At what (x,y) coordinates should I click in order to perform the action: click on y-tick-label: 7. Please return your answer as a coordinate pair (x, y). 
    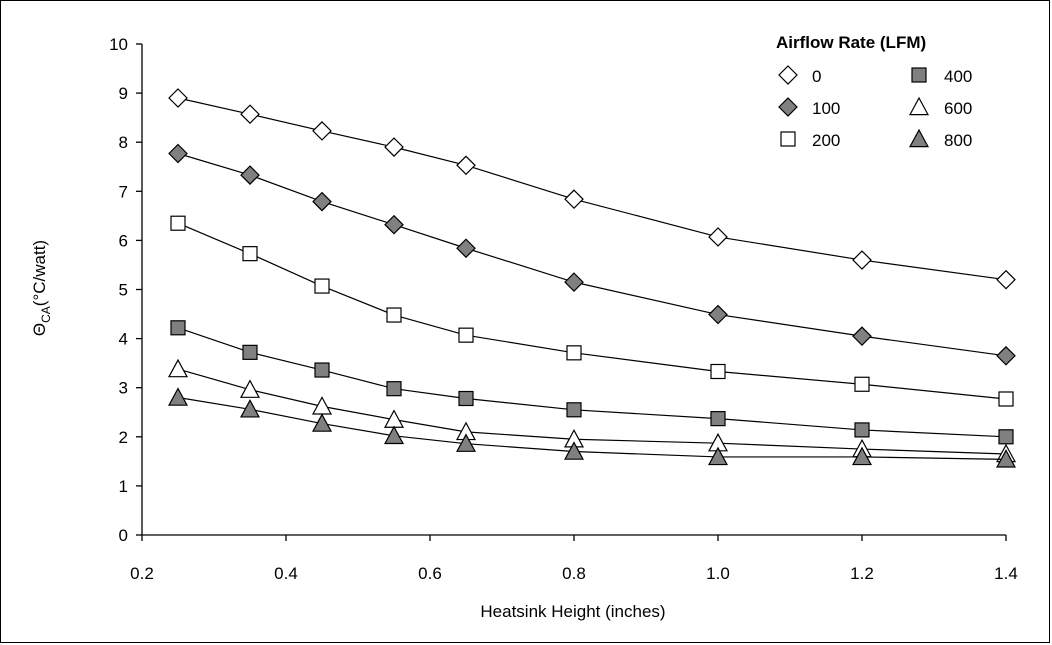
    Looking at the image, I should click on (123, 191).